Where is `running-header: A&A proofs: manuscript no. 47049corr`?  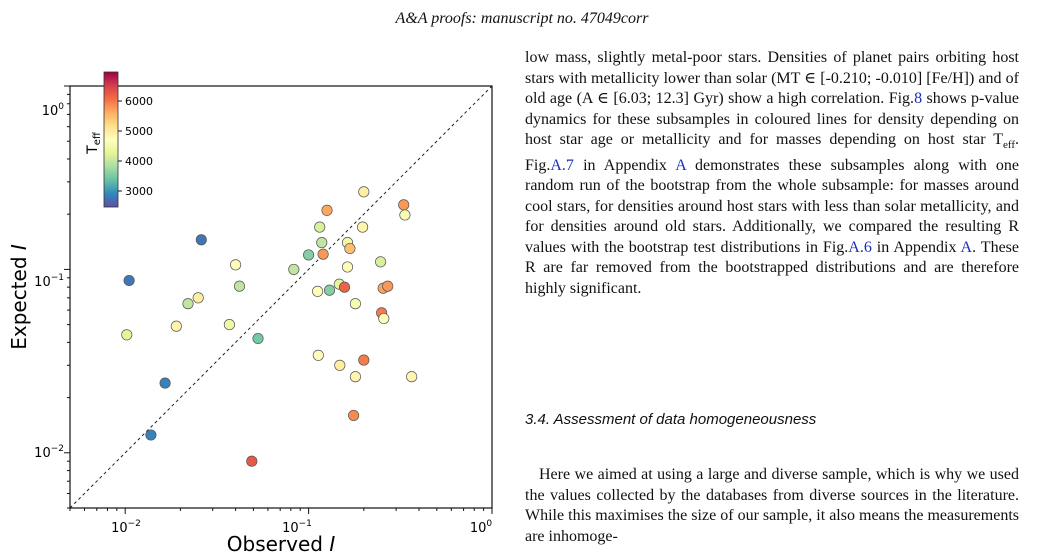
running-header: A&A proofs: manuscript no. 47049corr is located at coordinates (522, 19).